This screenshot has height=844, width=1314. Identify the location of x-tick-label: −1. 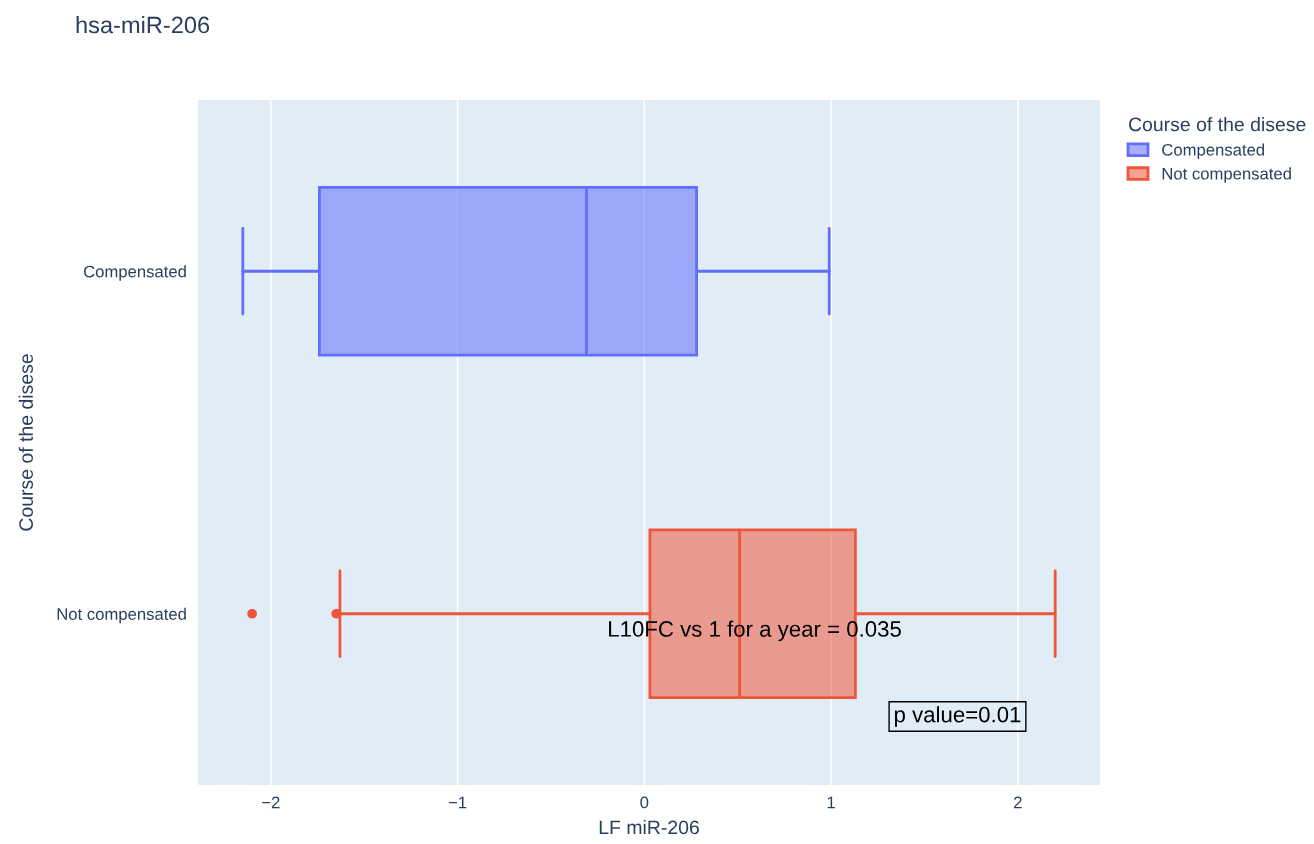
(457, 802).